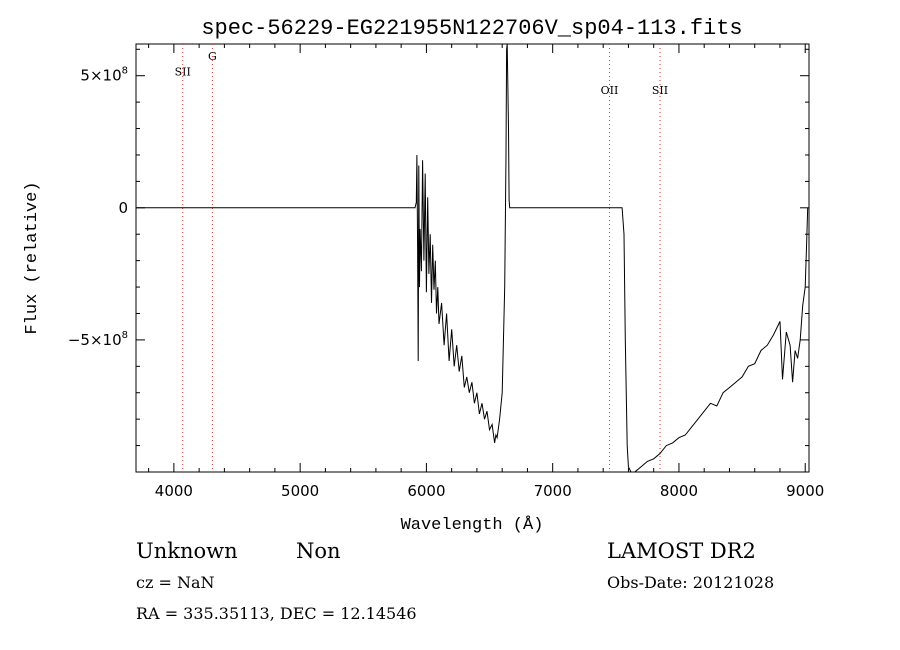  What do you see at coordinates (100, 76) in the screenshot?
I see `y-tick-mantissa-0: 5×10` at bounding box center [100, 76].